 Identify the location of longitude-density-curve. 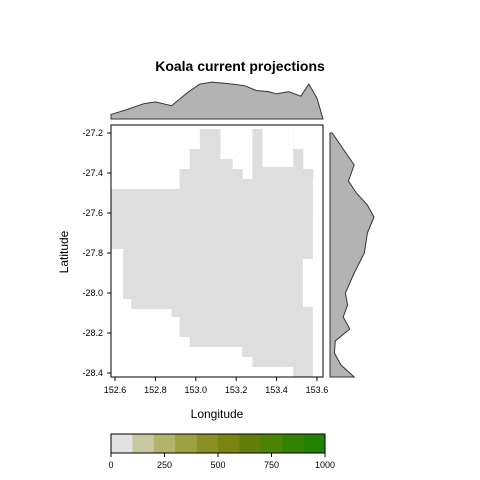
(217, 100).